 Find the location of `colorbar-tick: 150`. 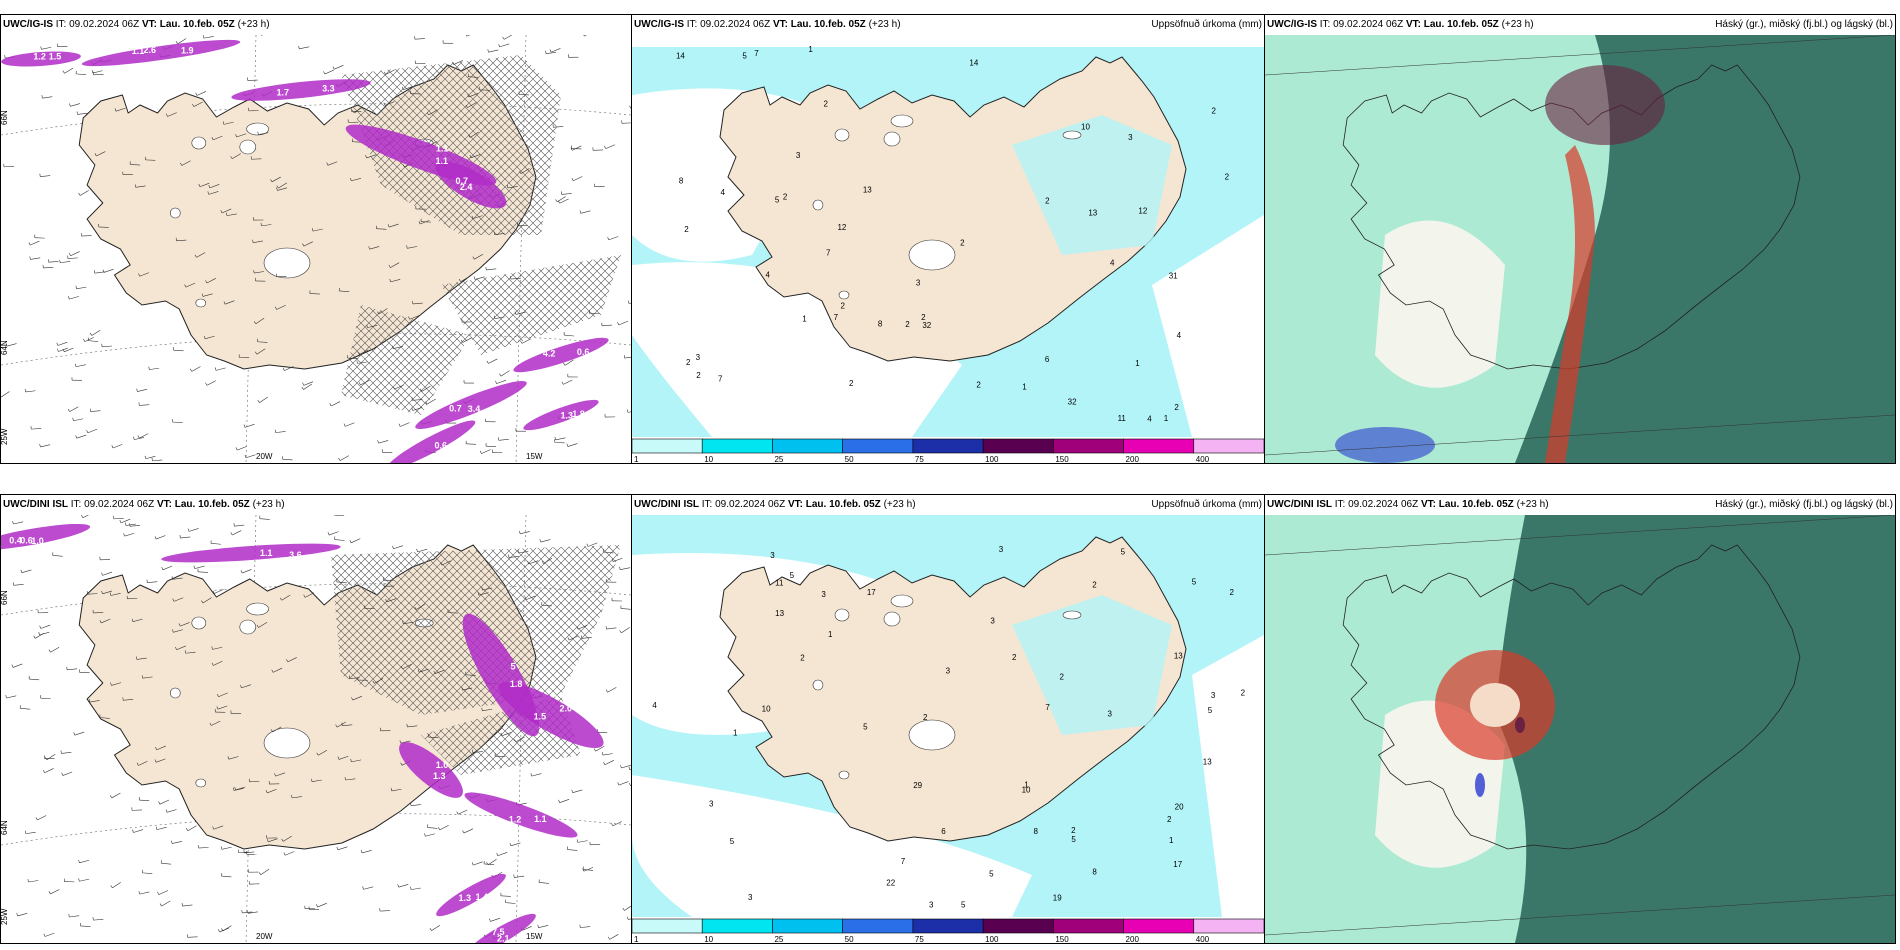

colorbar-tick: 150 is located at coordinates (1062, 939).